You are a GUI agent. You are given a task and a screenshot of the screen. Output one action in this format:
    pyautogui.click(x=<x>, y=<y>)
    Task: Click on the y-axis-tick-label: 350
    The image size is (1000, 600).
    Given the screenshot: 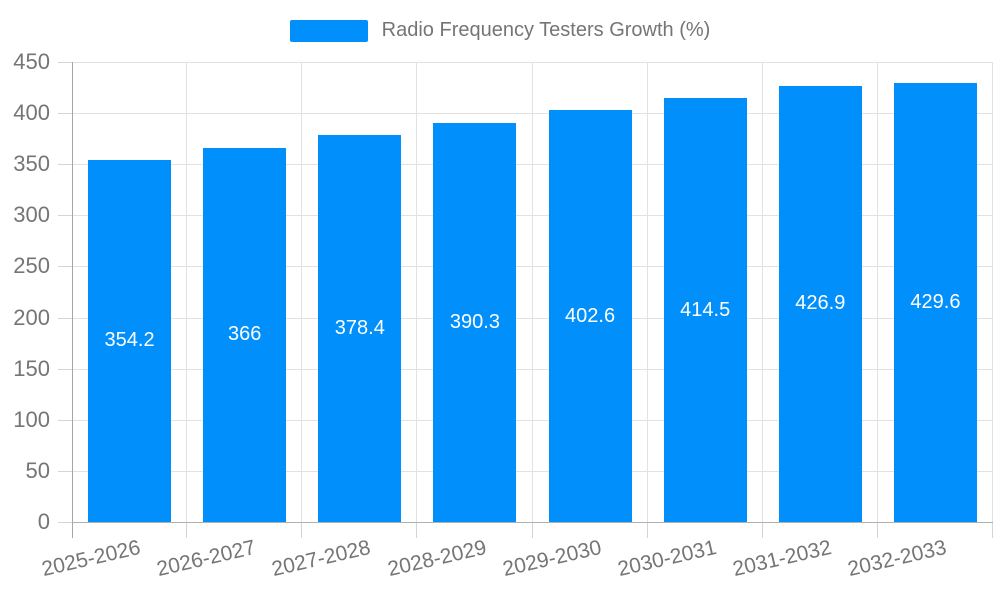 What is the action you would take?
    pyautogui.click(x=31, y=164)
    